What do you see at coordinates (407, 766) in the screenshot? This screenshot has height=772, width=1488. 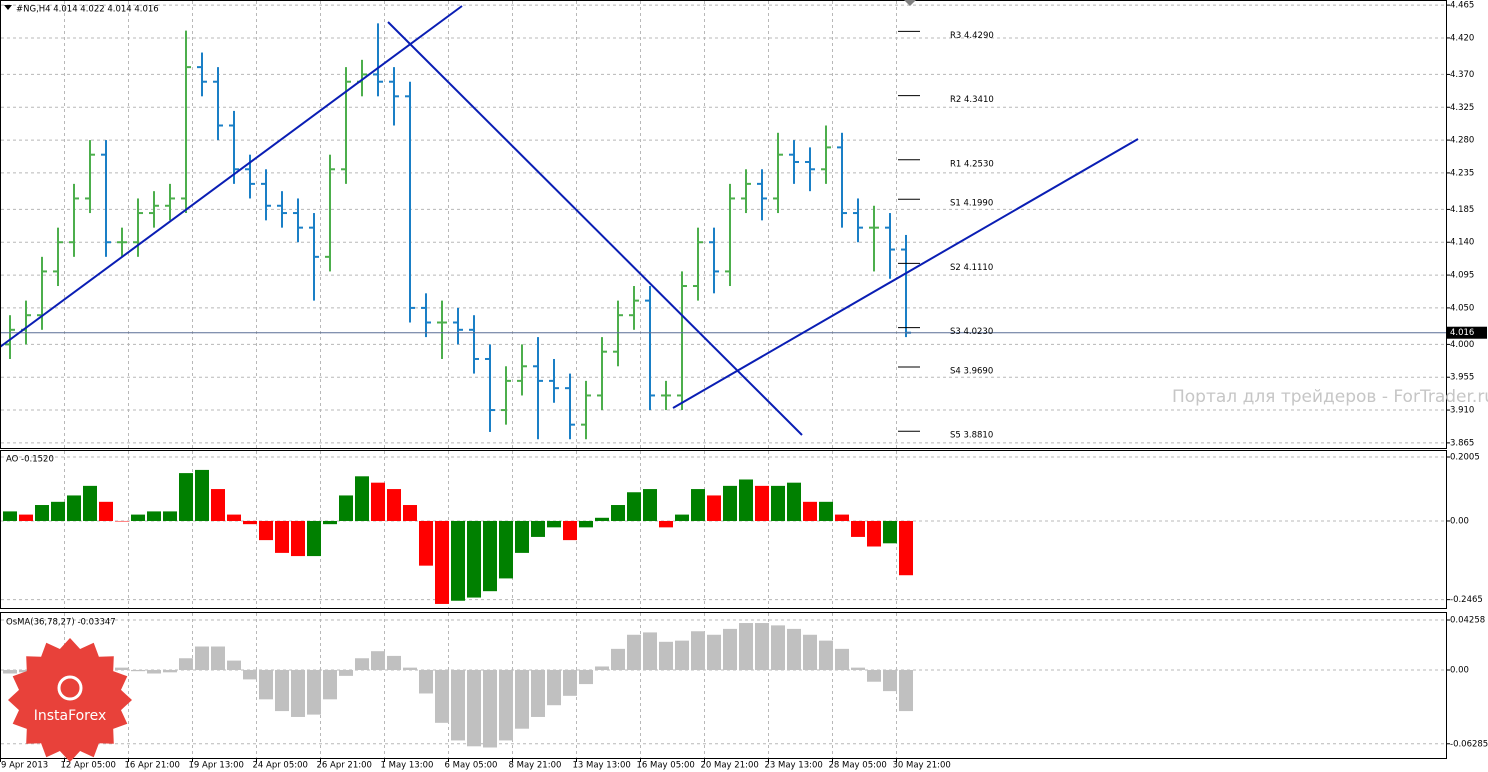 I see `x-tick-label: 1 May 13:00` at bounding box center [407, 766].